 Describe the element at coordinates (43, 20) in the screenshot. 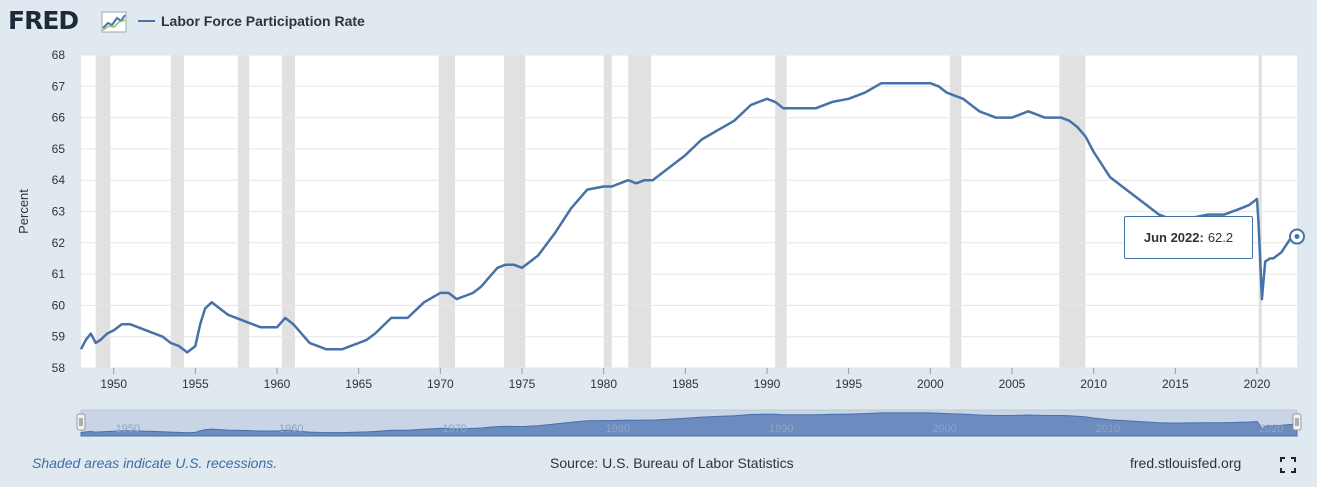

I see `fred-logo: FRED` at that location.